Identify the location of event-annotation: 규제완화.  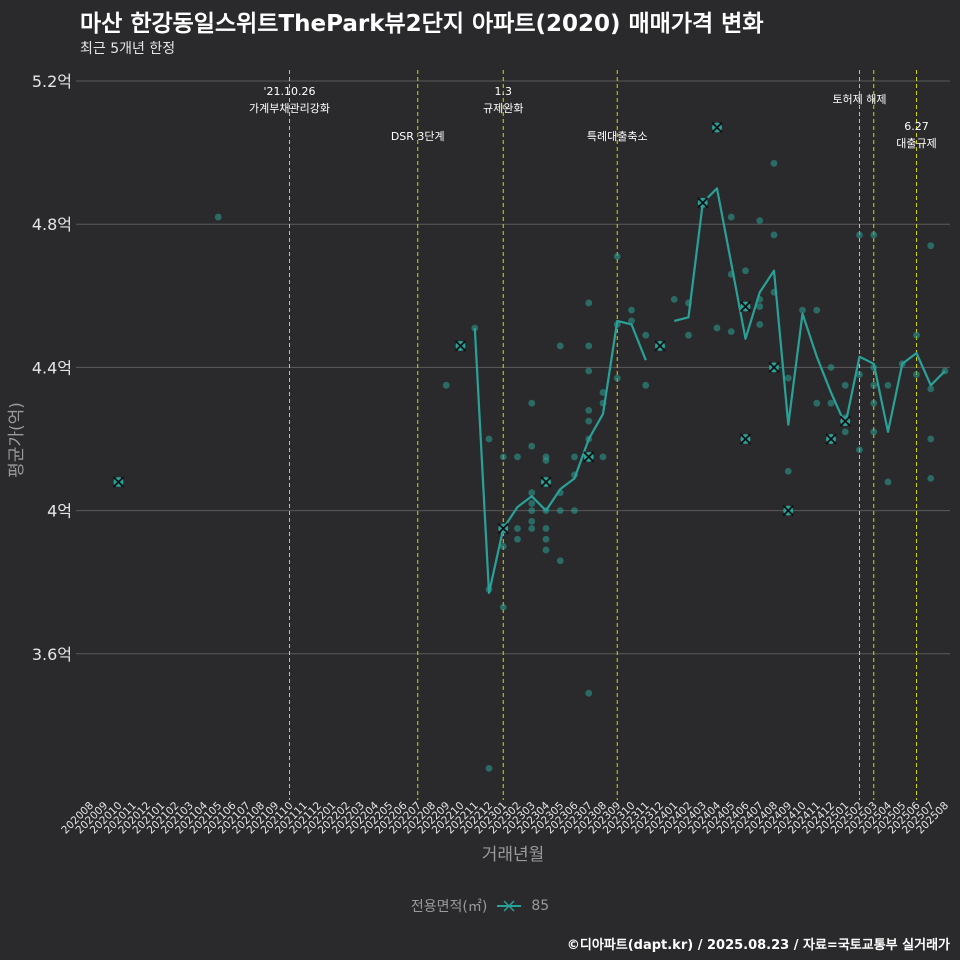
(503, 108).